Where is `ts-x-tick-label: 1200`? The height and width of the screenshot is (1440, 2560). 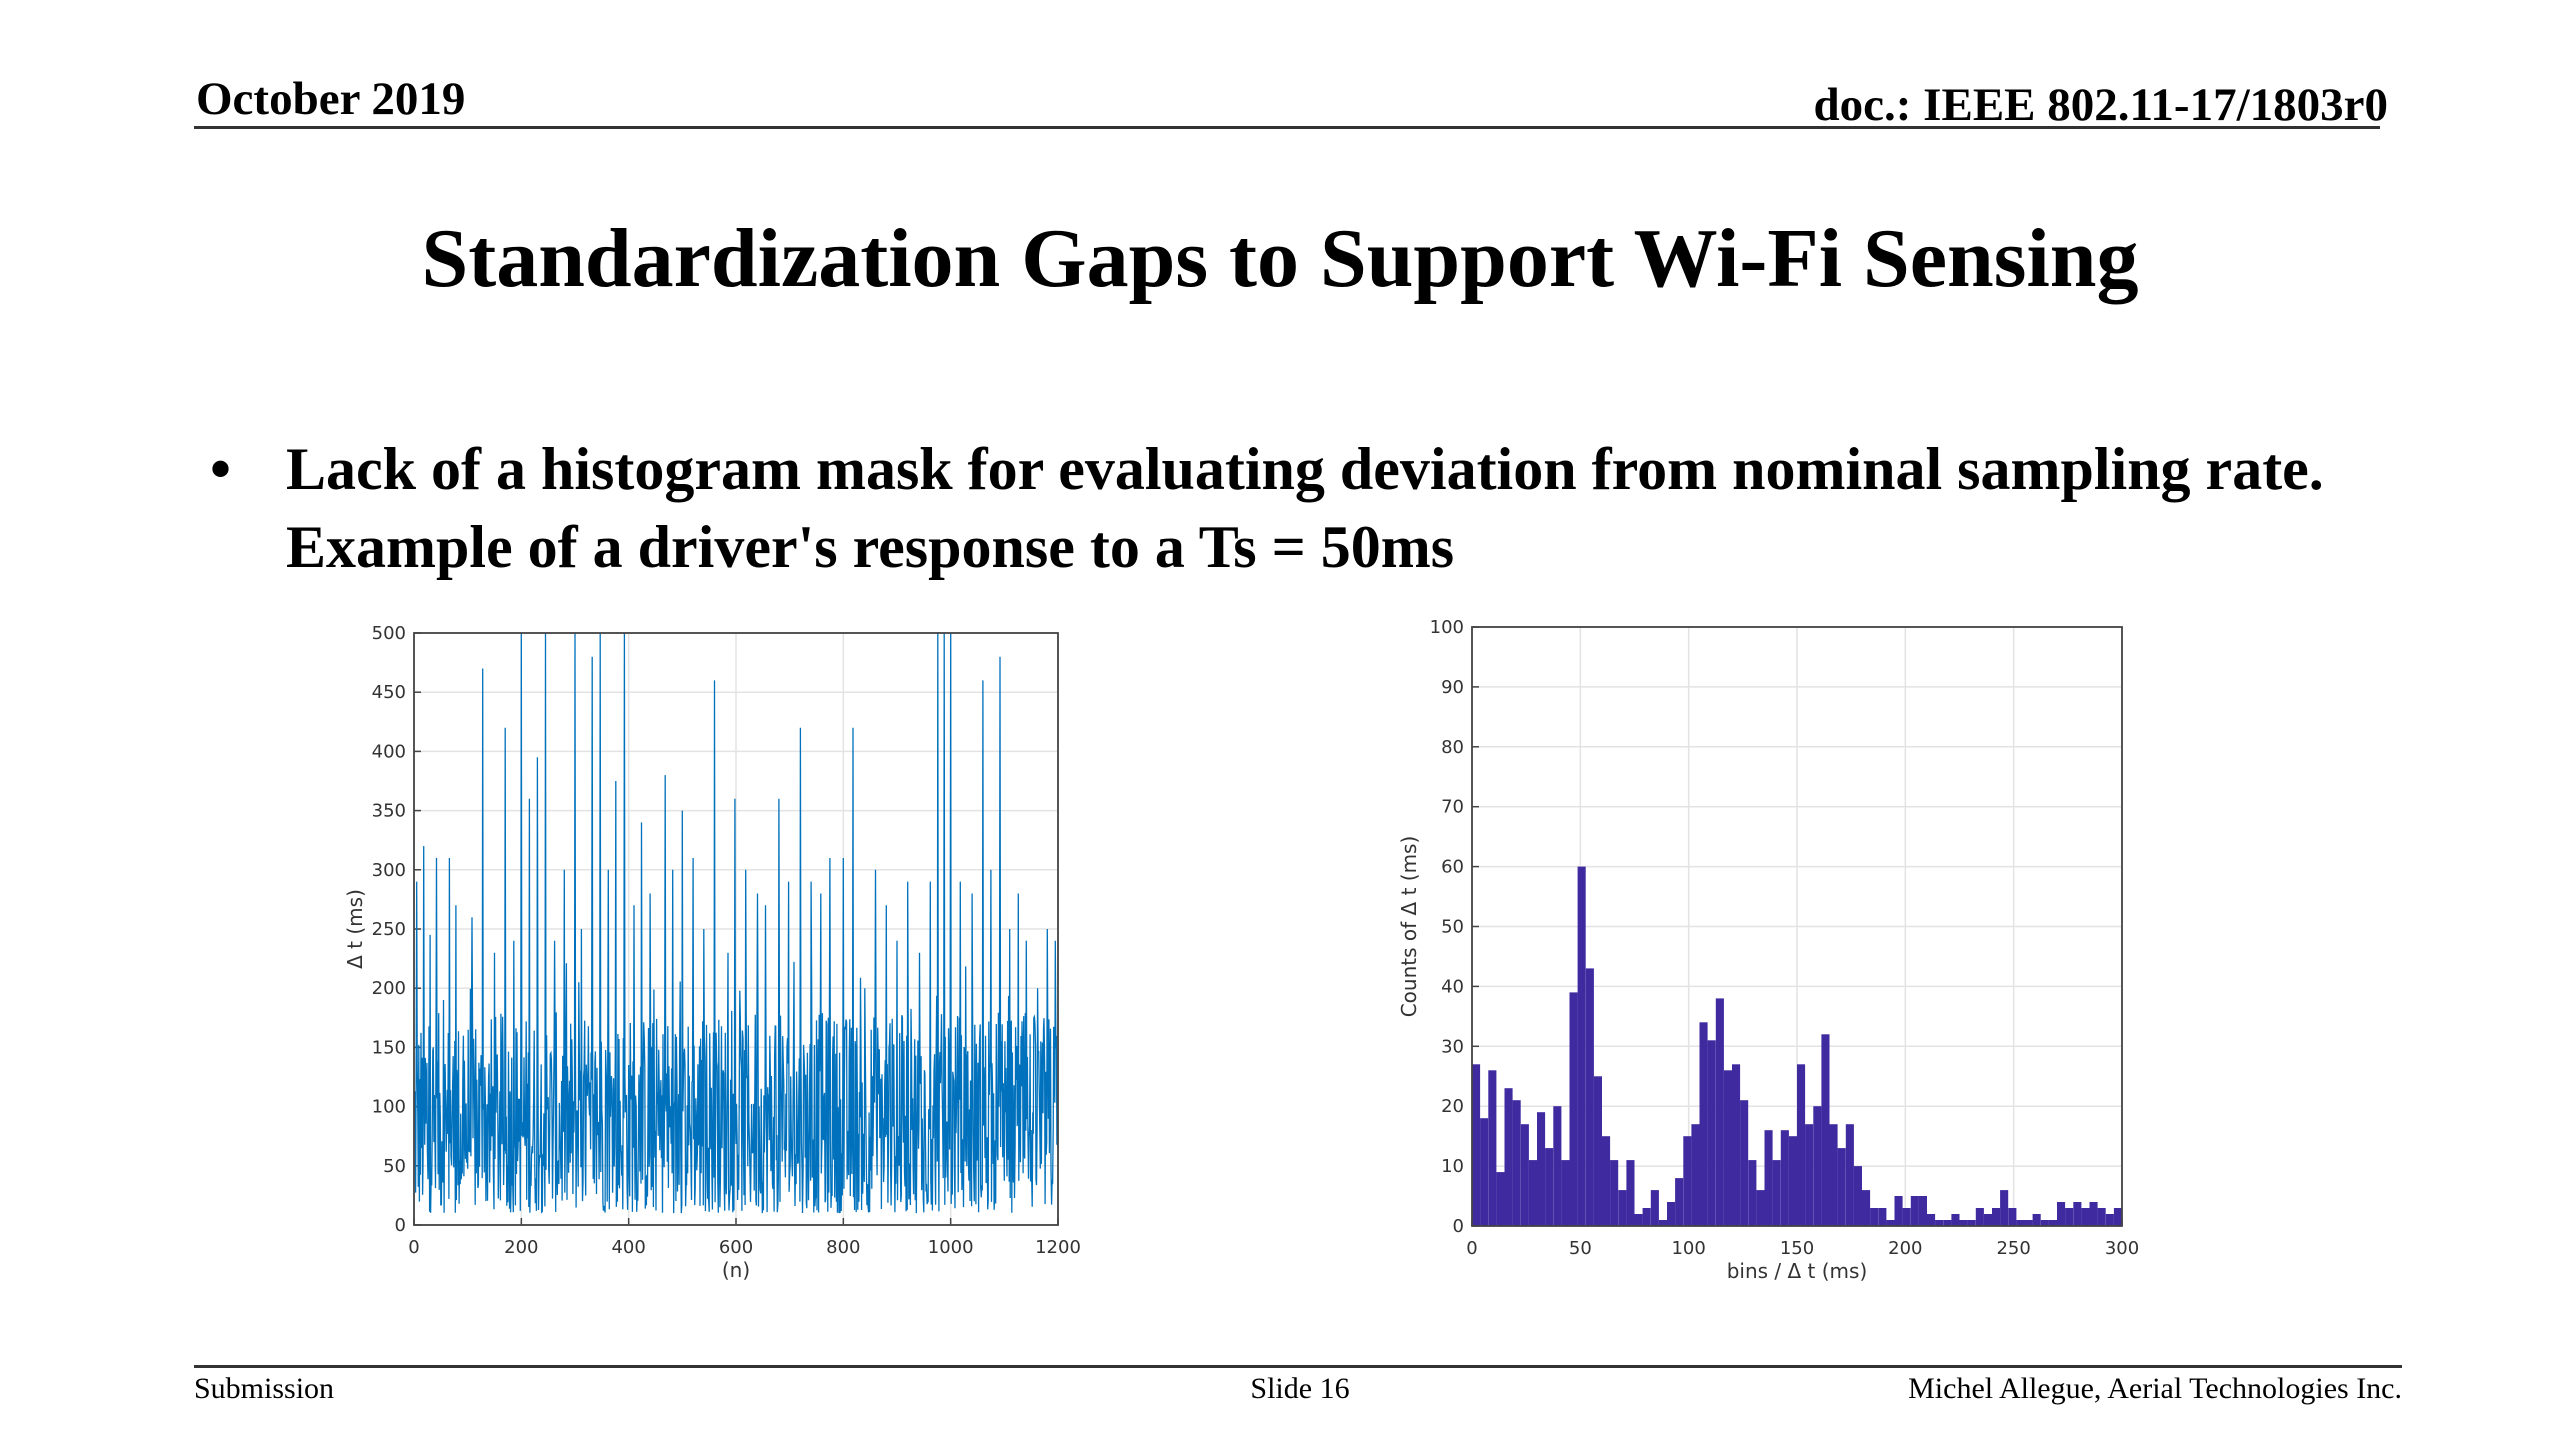
ts-x-tick-label: 1200 is located at coordinates (1058, 1247).